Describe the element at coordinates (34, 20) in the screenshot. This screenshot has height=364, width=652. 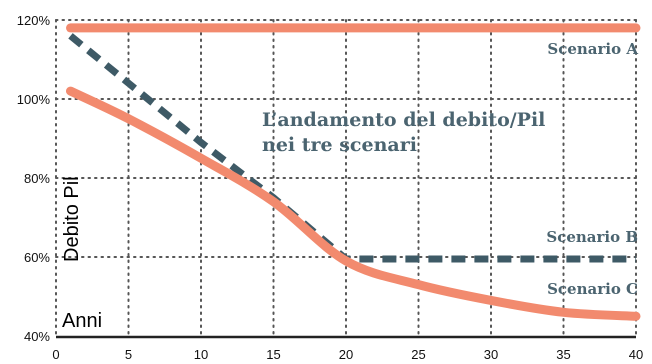
I see `y-tick-label: 120%` at that location.